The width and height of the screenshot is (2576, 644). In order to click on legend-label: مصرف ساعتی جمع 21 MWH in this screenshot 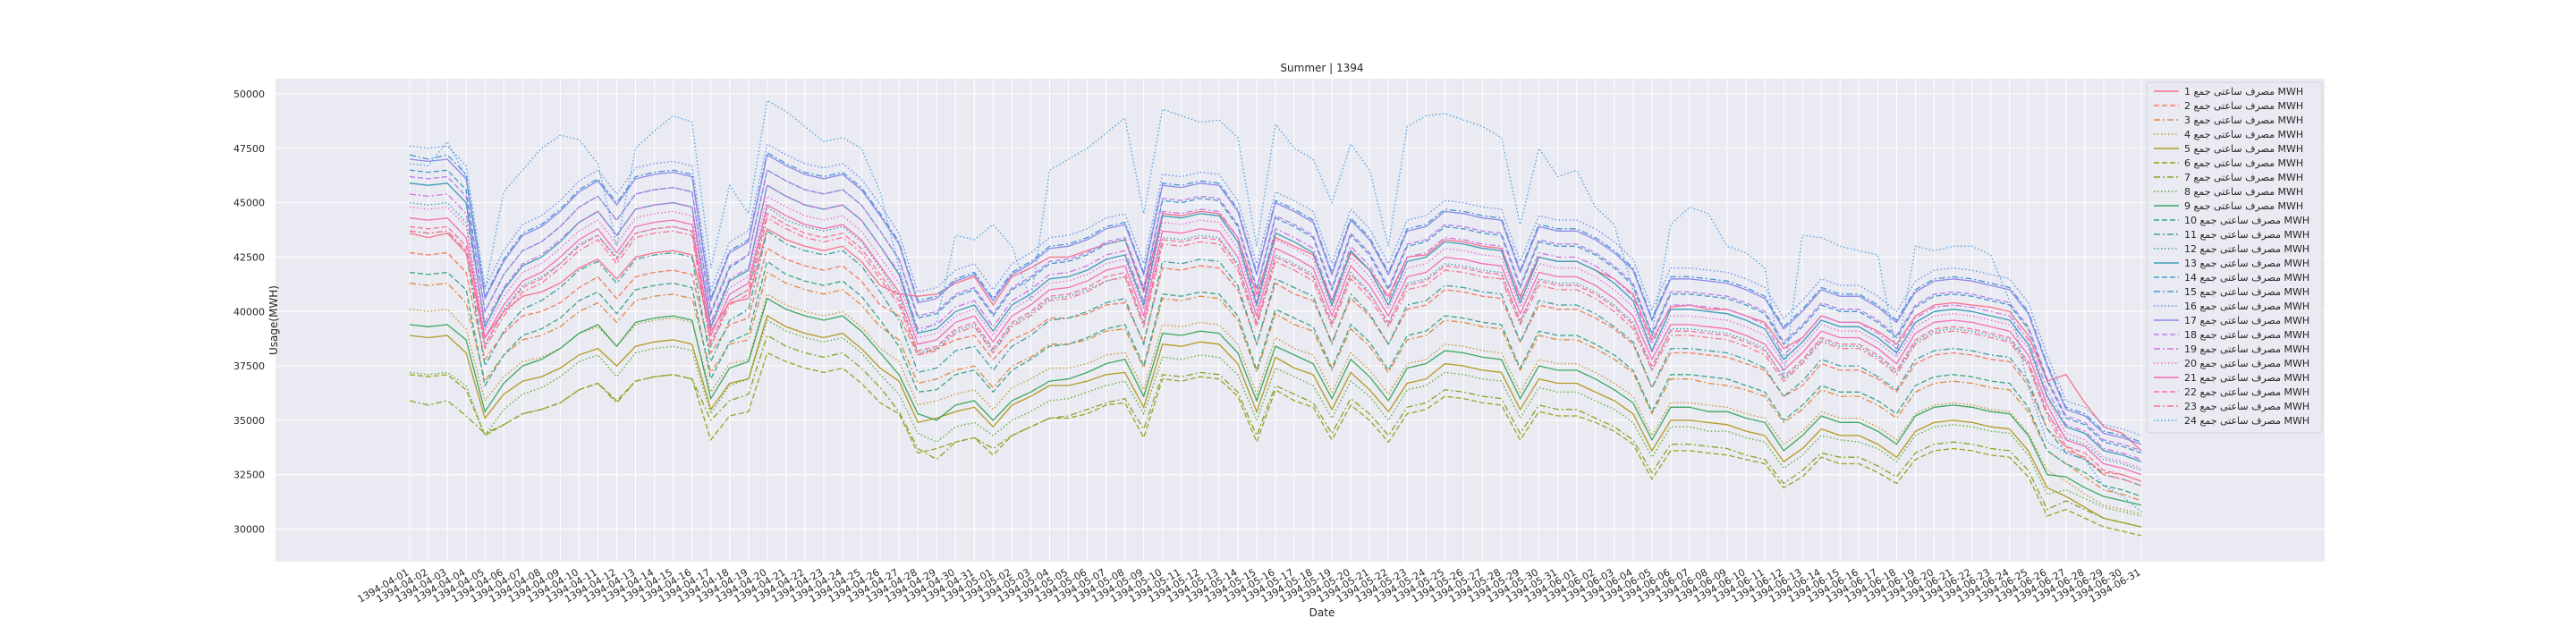, I will do `click(2246, 378)`.